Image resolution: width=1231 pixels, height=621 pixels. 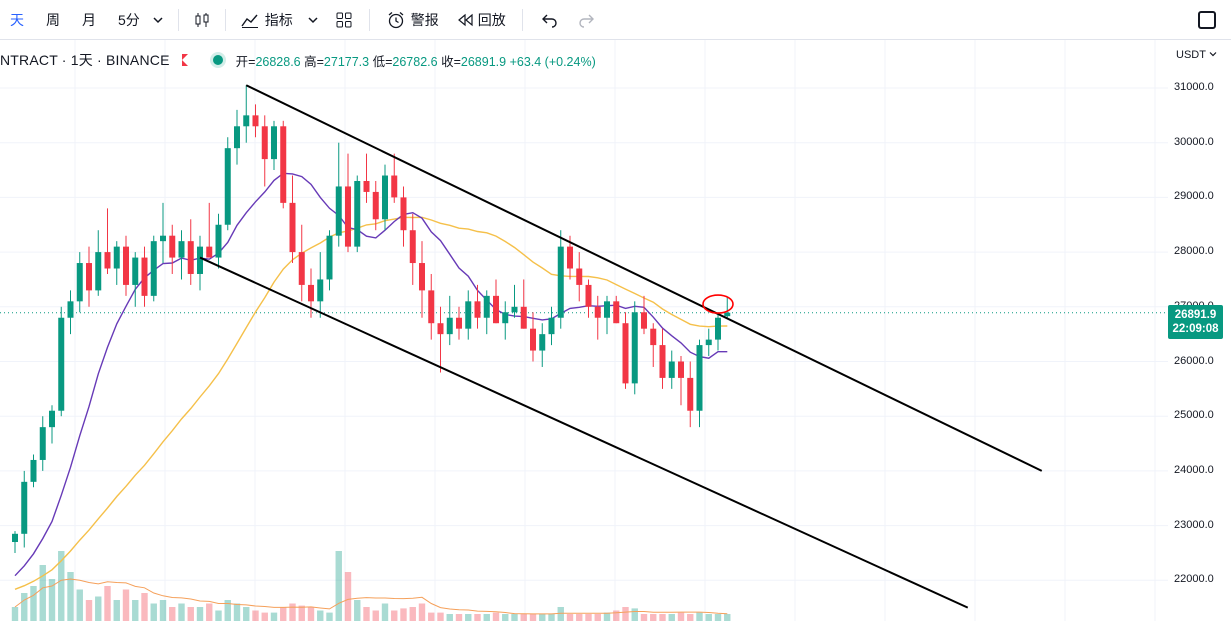 I want to click on interval-month-button: 月, so click(x=89, y=19).